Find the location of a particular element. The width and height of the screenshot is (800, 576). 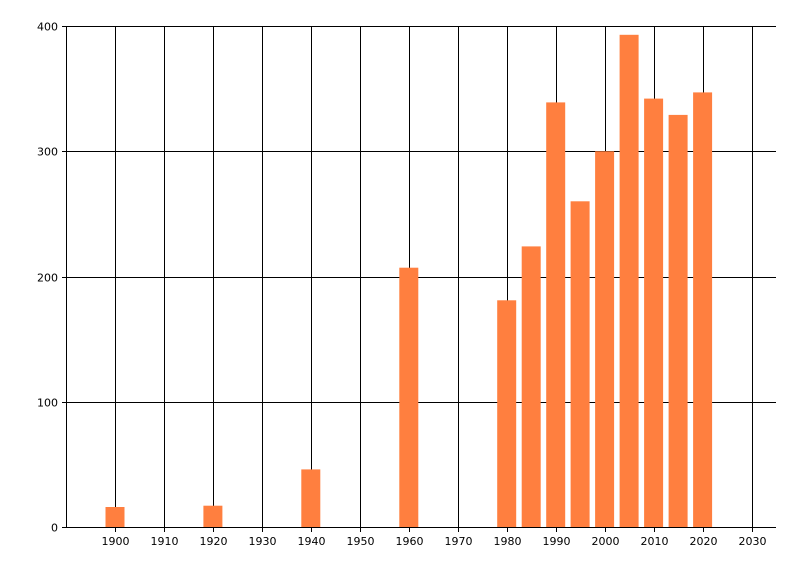

y-tick-label-400: 400 is located at coordinates (47, 27).